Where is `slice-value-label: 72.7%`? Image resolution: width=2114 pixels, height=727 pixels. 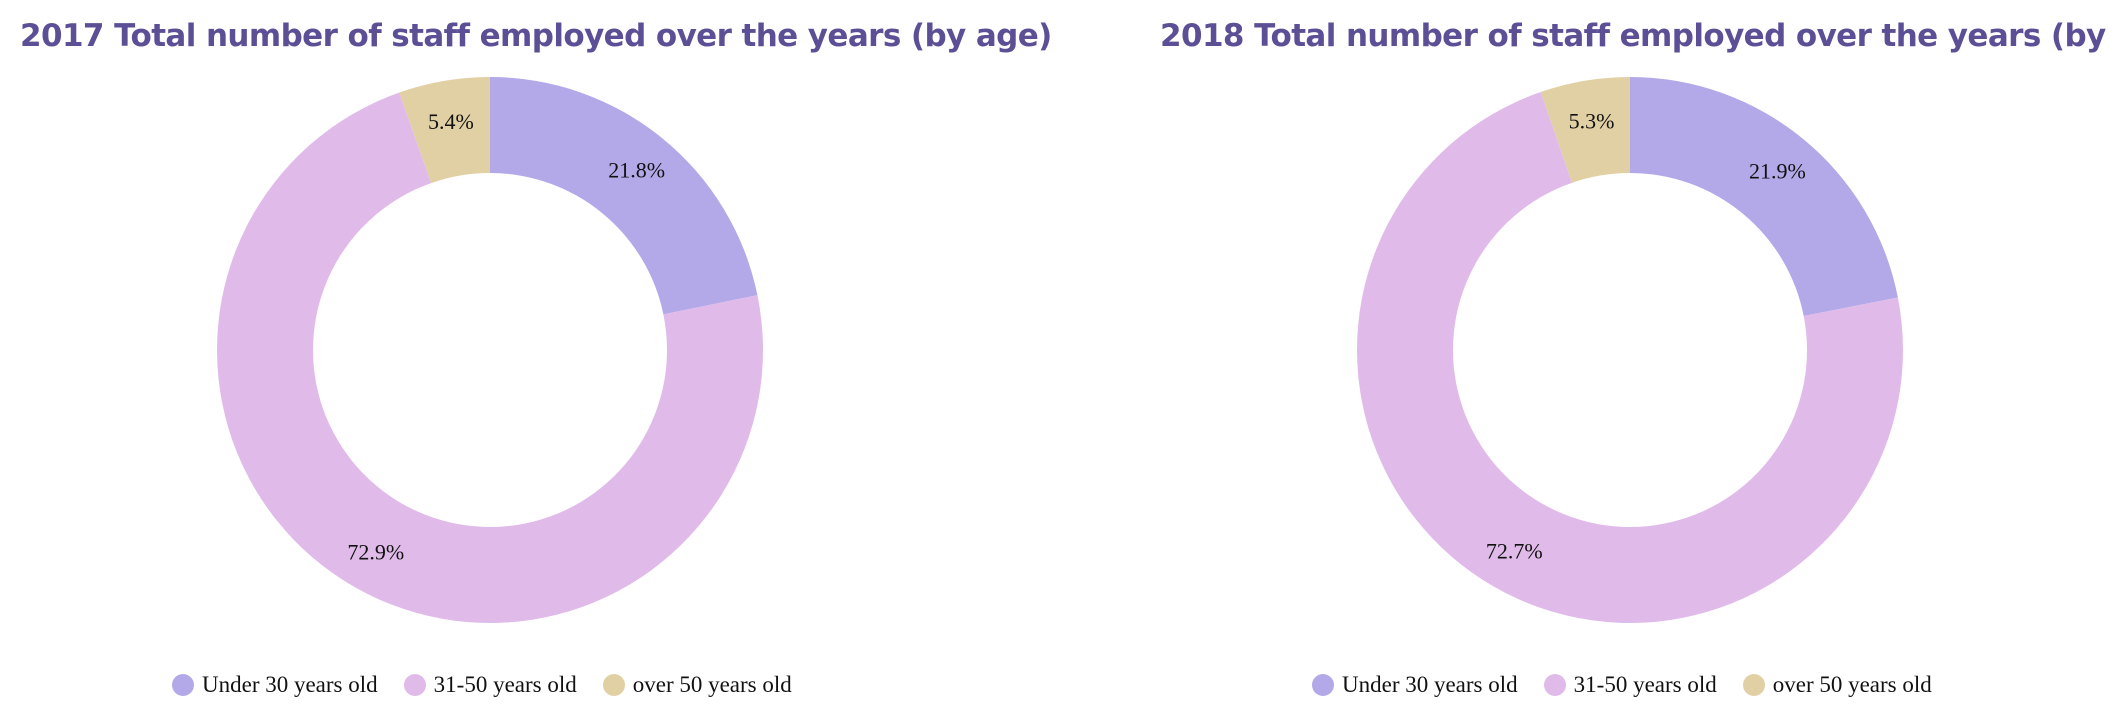
slice-value-label: 72.7% is located at coordinates (1514, 551).